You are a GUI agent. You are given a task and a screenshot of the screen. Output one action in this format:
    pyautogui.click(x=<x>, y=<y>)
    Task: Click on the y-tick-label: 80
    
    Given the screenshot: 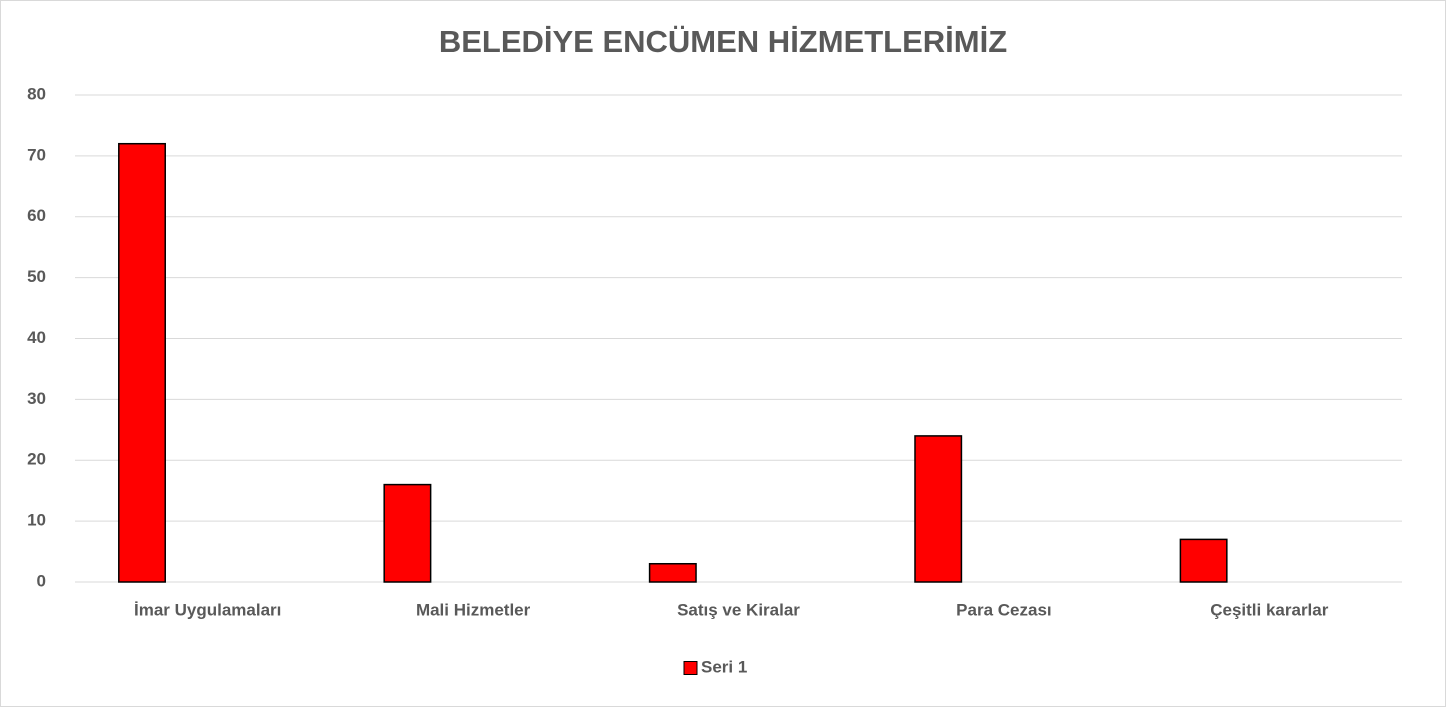 What is the action you would take?
    pyautogui.click(x=36, y=93)
    